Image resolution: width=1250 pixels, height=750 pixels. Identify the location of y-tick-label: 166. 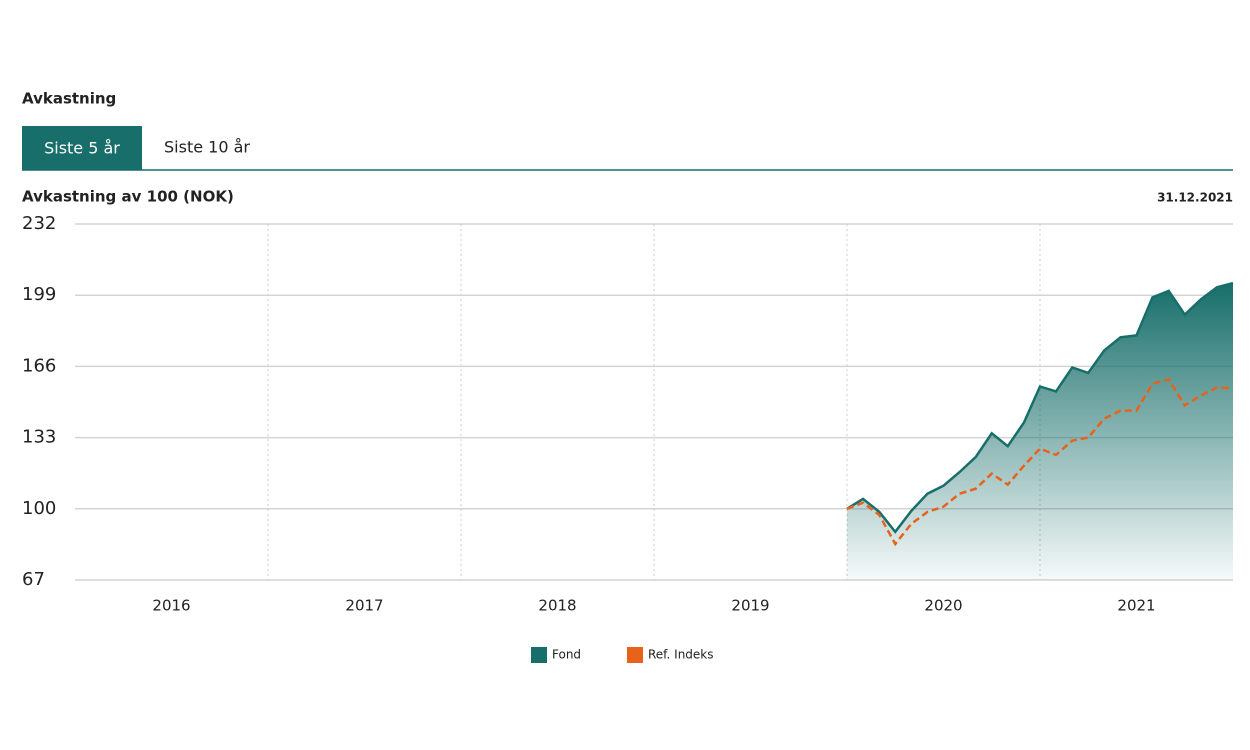
(39, 365).